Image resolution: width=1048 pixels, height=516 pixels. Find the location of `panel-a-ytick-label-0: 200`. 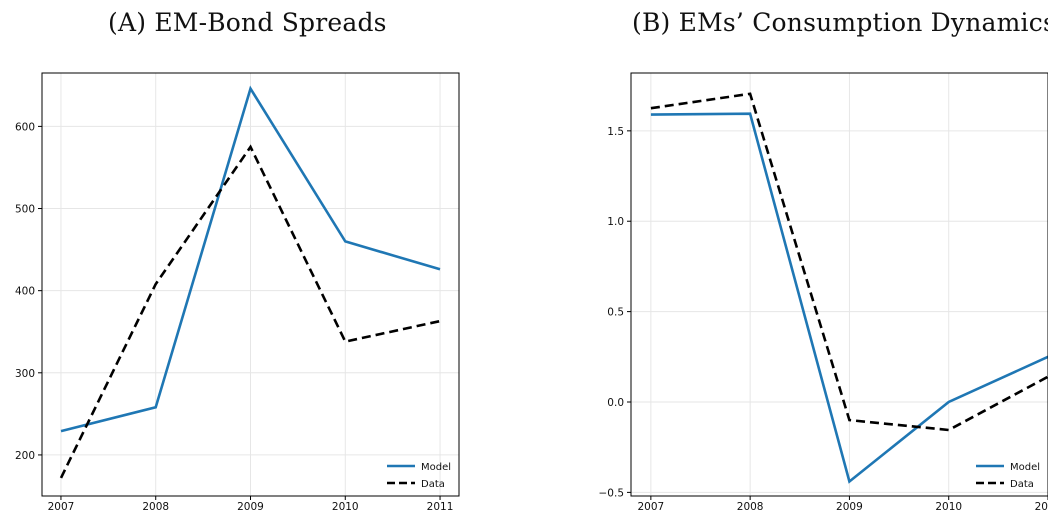

panel-a-ytick-label-0: 200 is located at coordinates (25, 456).